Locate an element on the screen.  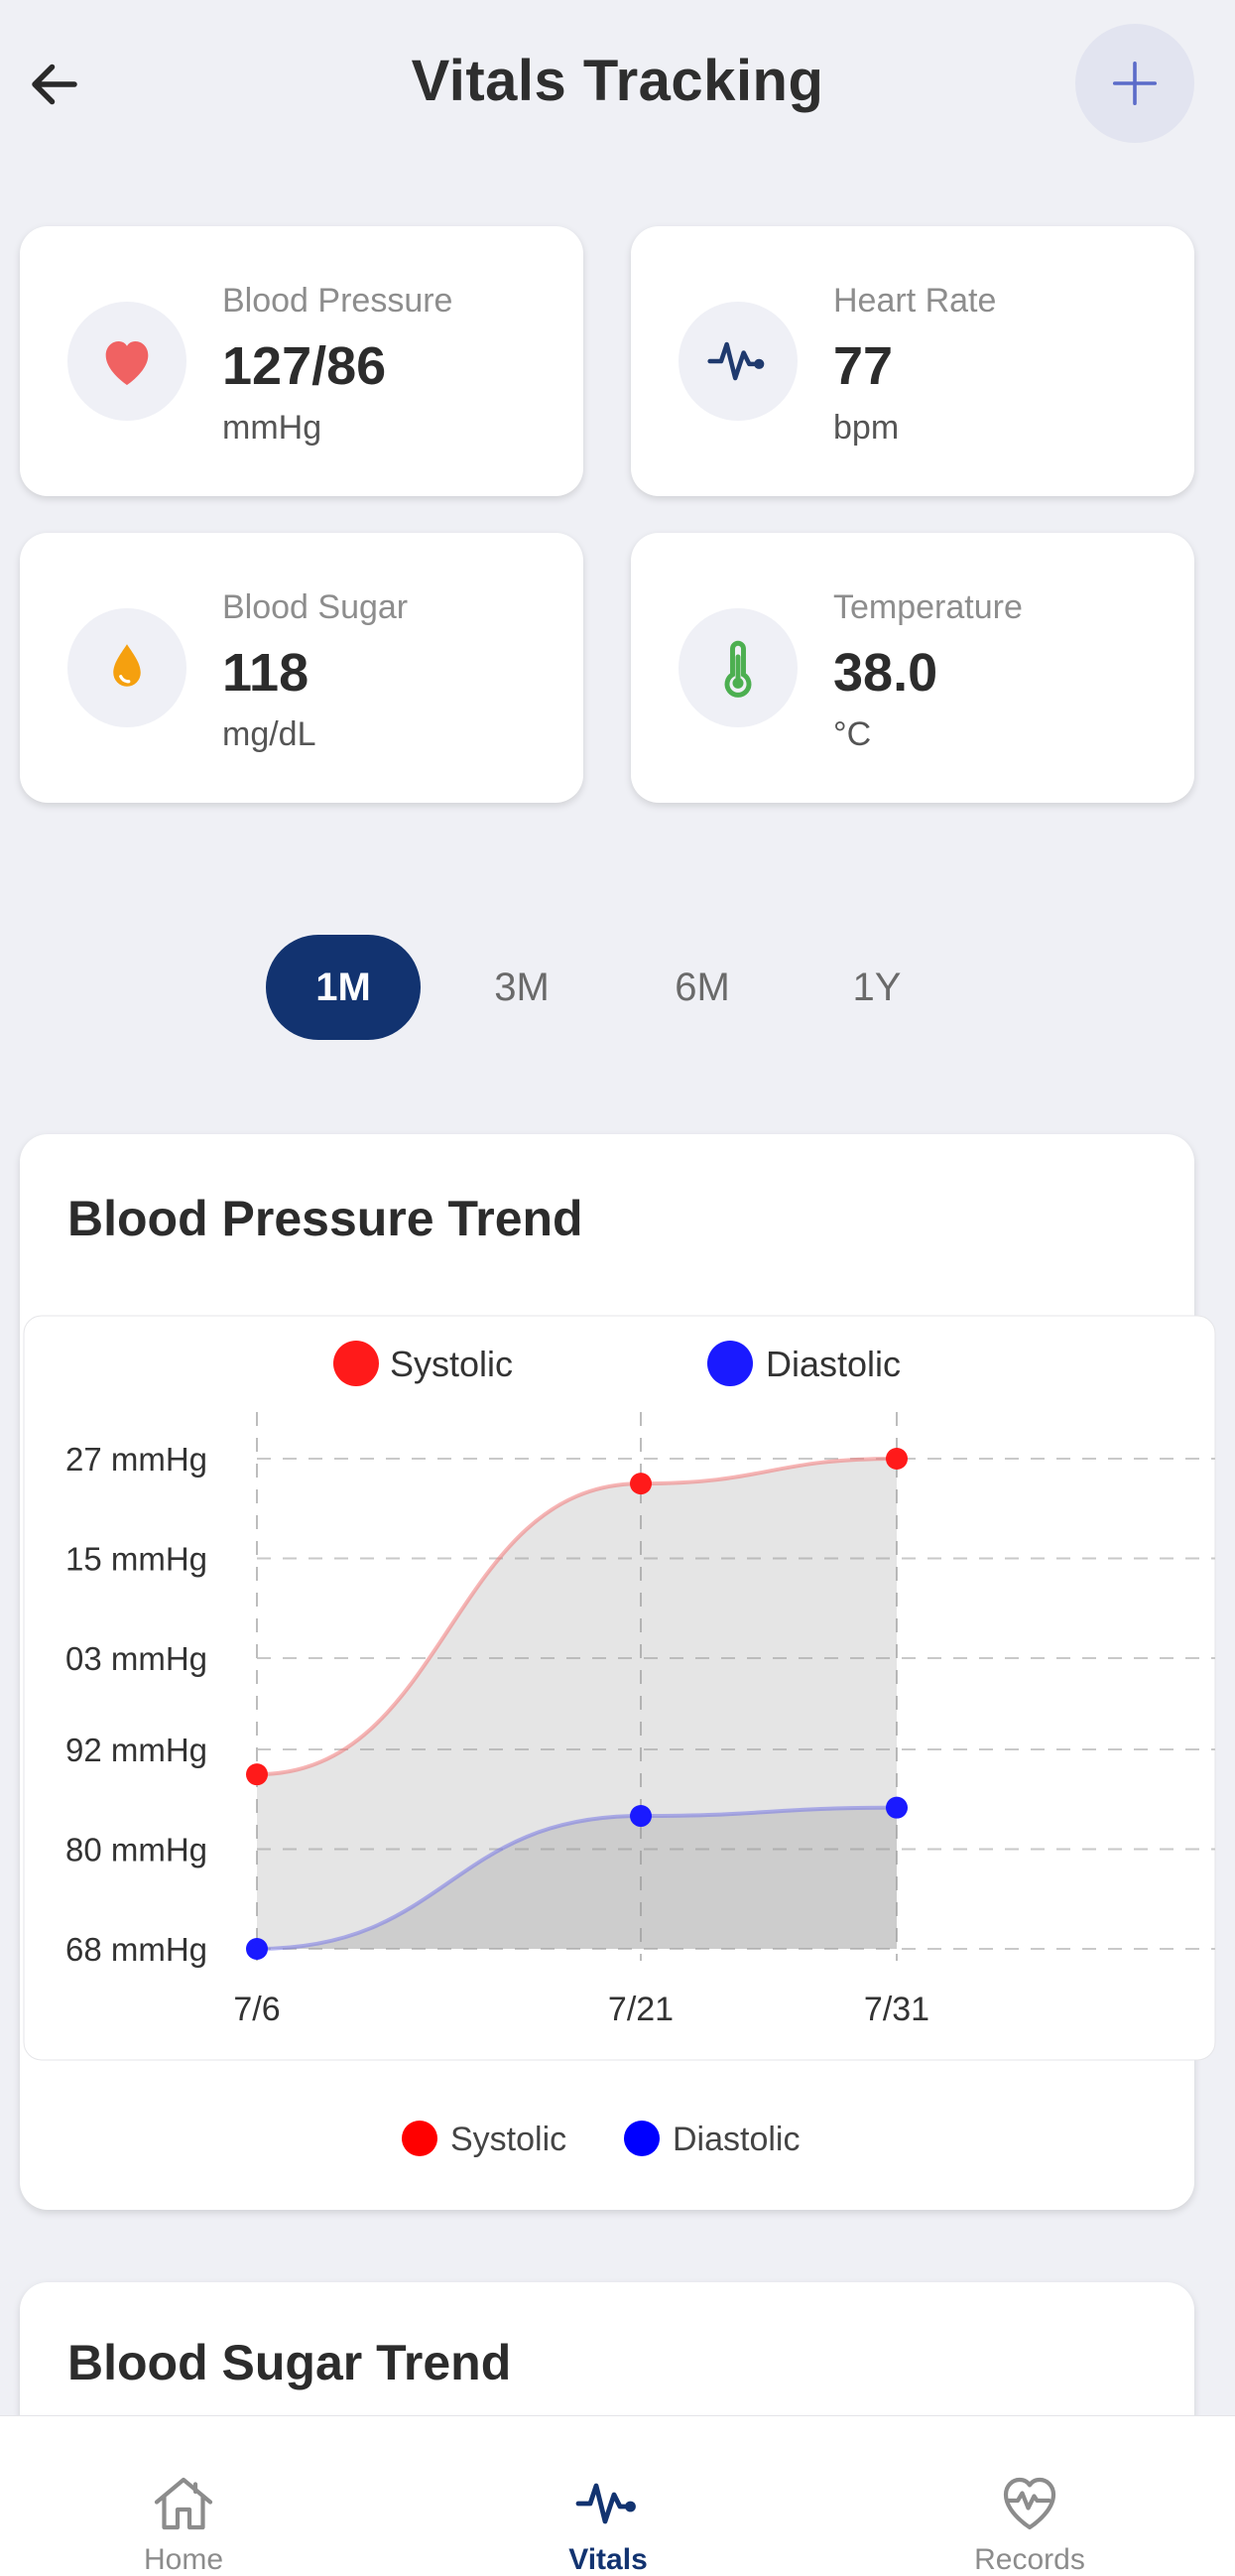
legend-diastolic-marker is located at coordinates (730, 1364).